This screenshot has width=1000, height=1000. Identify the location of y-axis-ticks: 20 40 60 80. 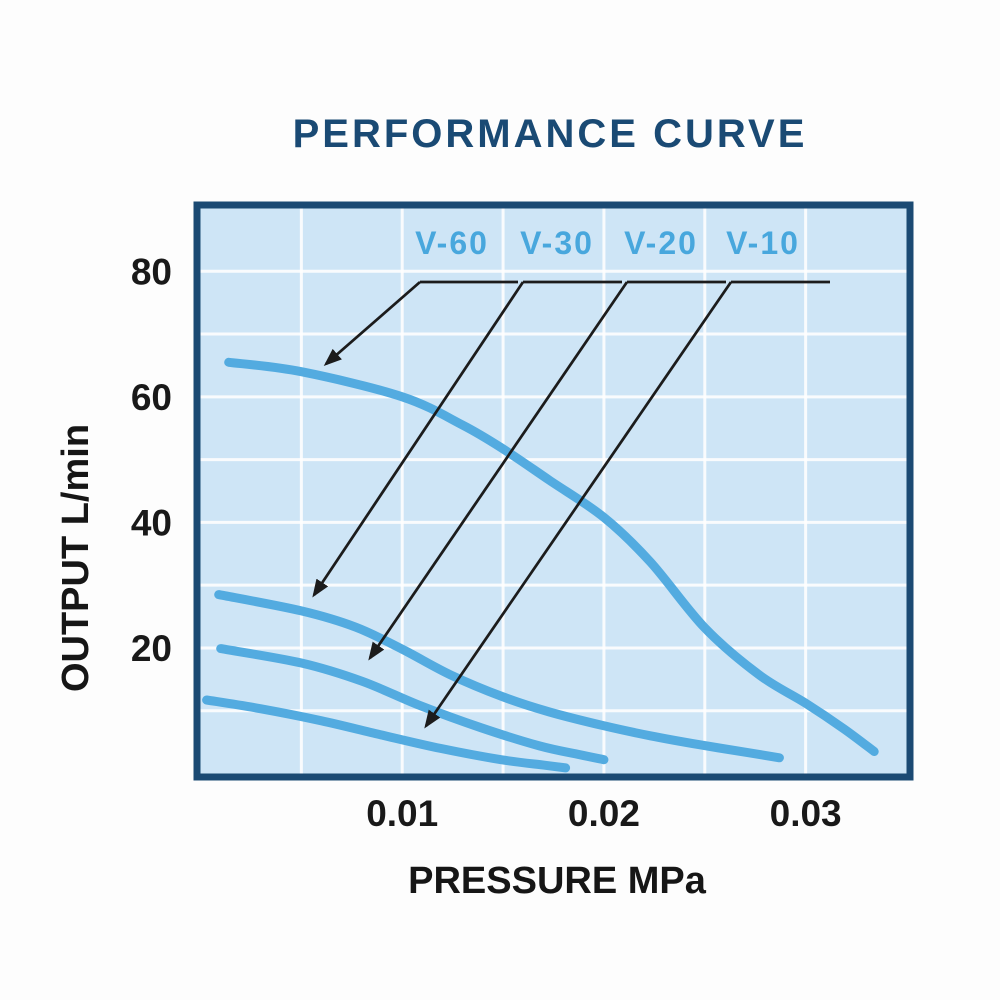
(151, 460).